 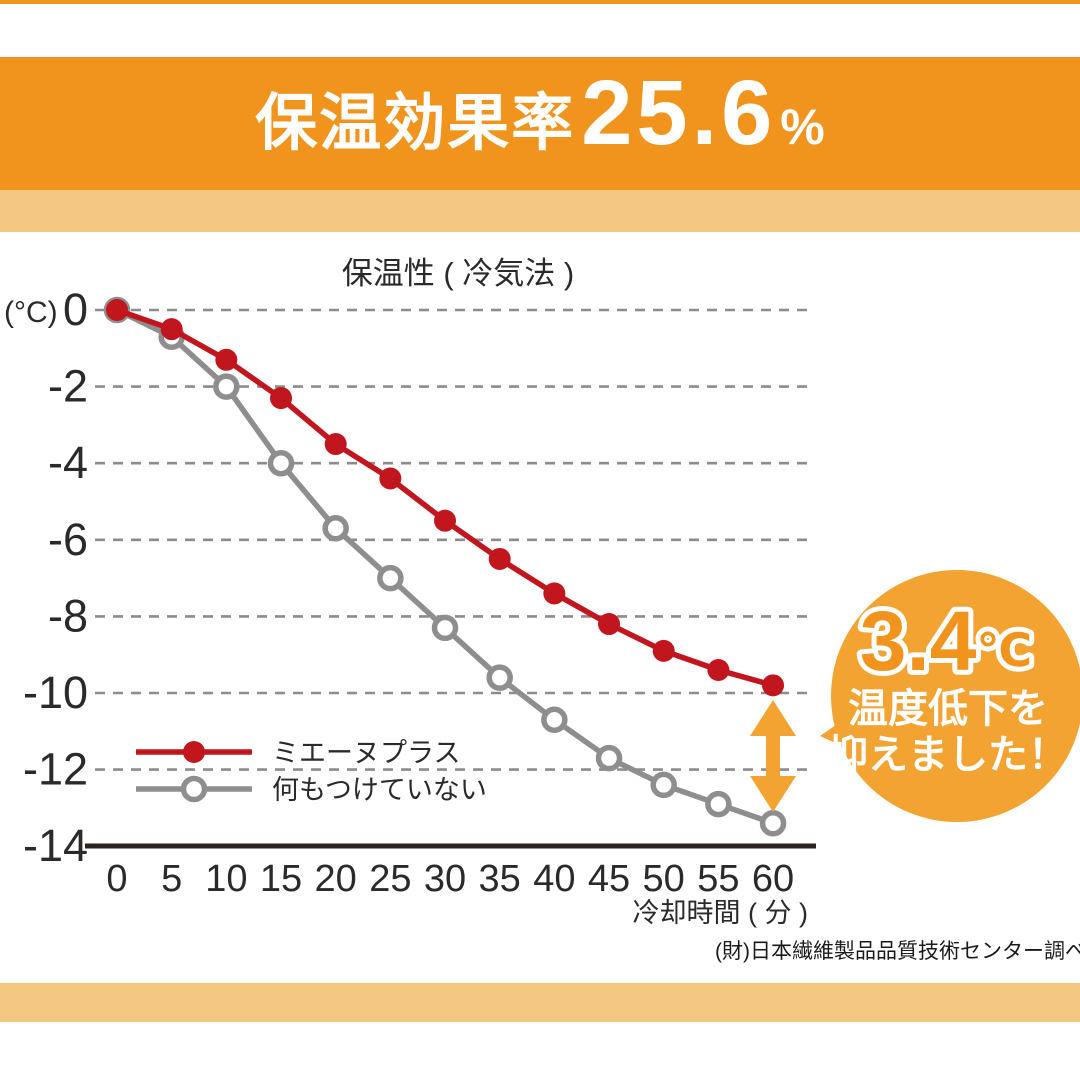 I want to click on x-tick-label: 0, so click(x=116, y=879).